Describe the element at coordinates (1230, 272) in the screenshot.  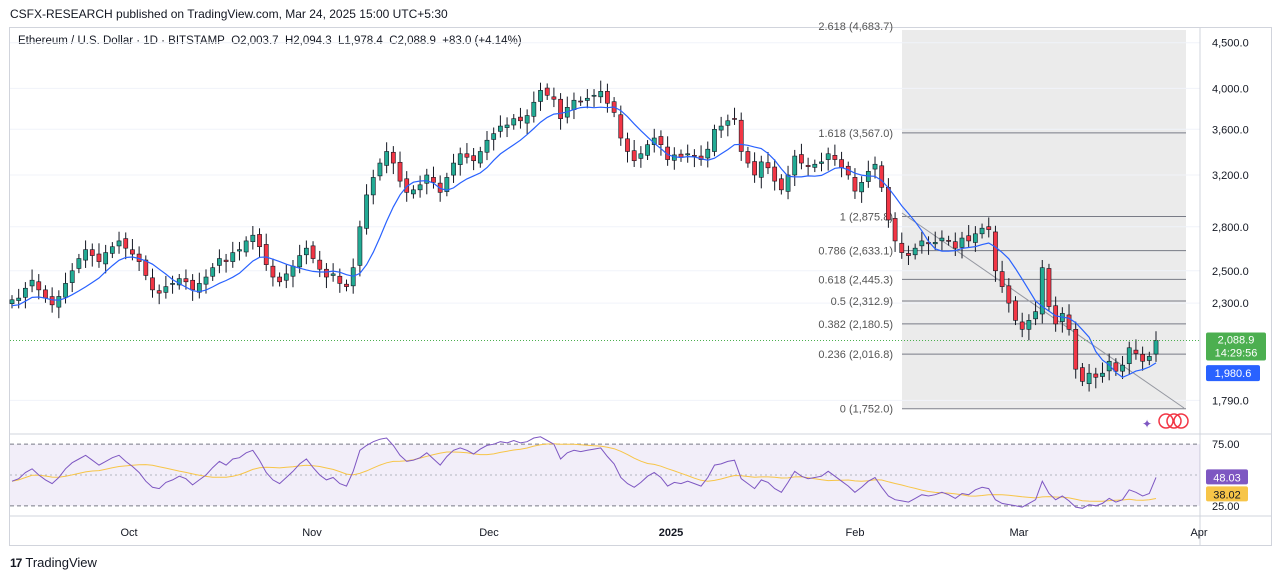
I see `y-tick-label: 2,500.0` at that location.